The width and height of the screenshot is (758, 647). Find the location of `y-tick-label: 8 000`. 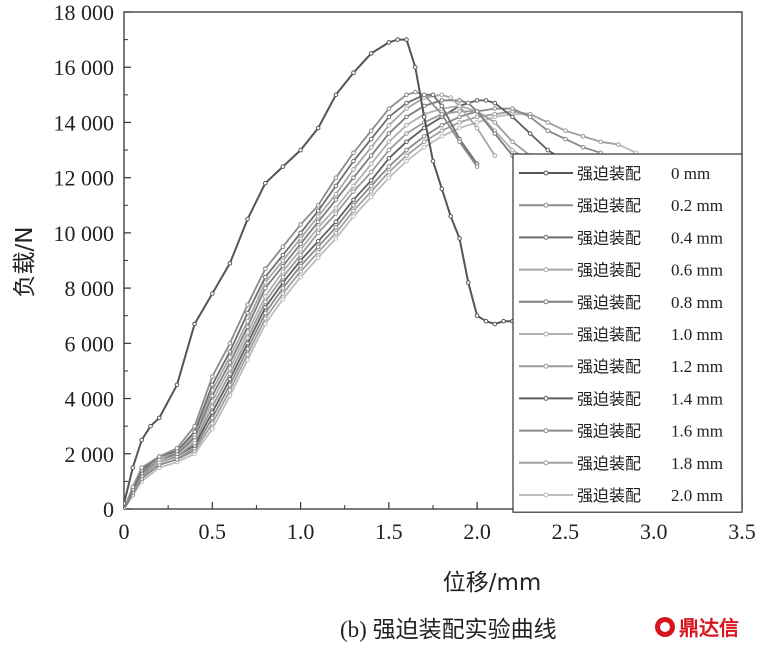

y-tick-label: 8 000 is located at coordinates (90, 288).